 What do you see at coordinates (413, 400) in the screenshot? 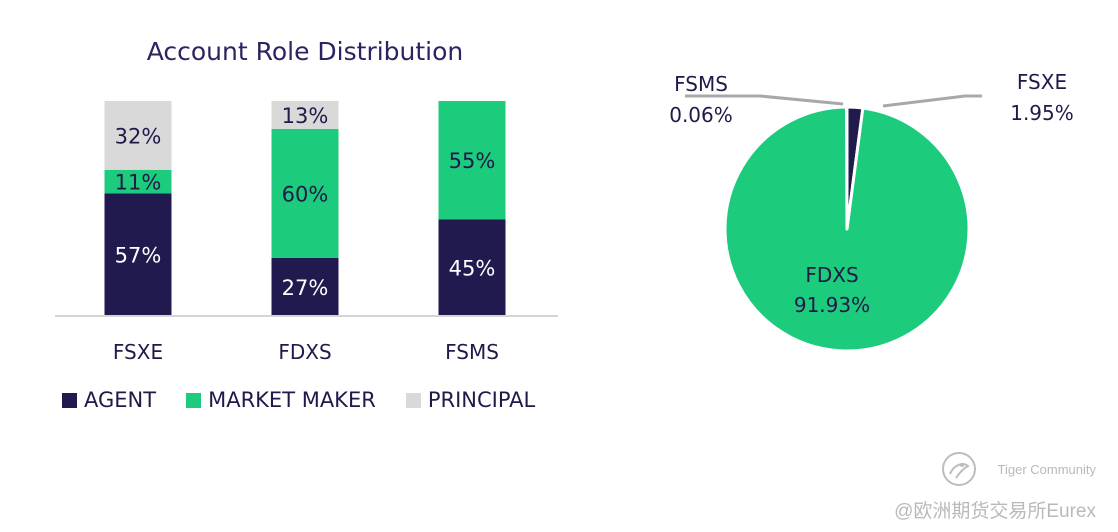
I see `legend-swatch-principal` at bounding box center [413, 400].